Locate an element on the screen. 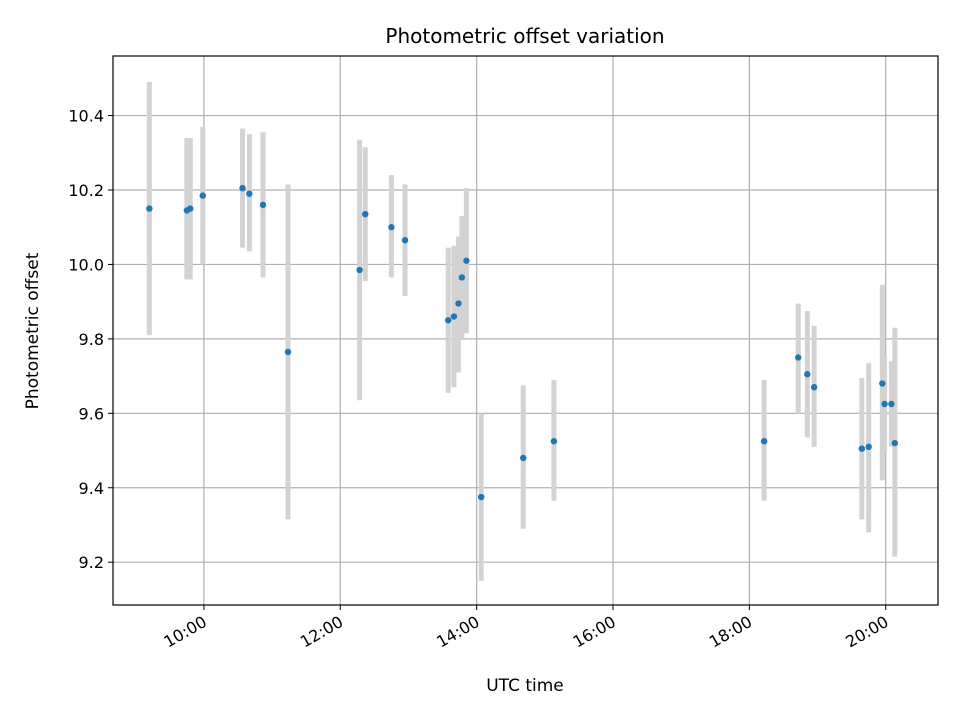 The height and width of the screenshot is (720, 960). y-axis-label: Photometric offset is located at coordinates (33, 330).